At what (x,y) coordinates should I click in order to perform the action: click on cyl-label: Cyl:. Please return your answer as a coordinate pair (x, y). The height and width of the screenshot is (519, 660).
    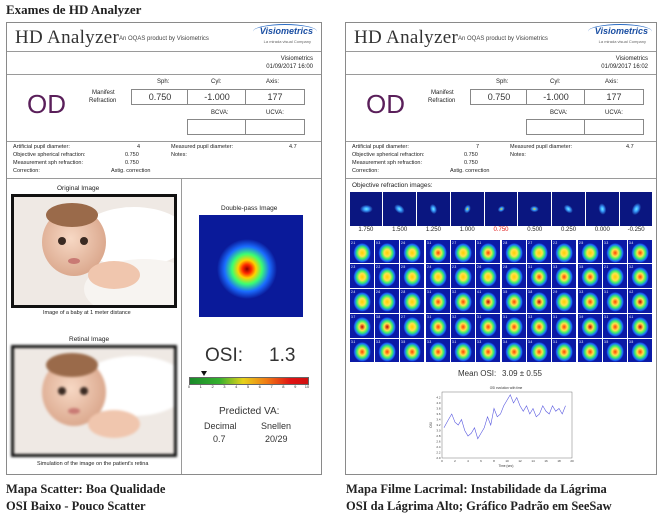
    Looking at the image, I should click on (555, 82).